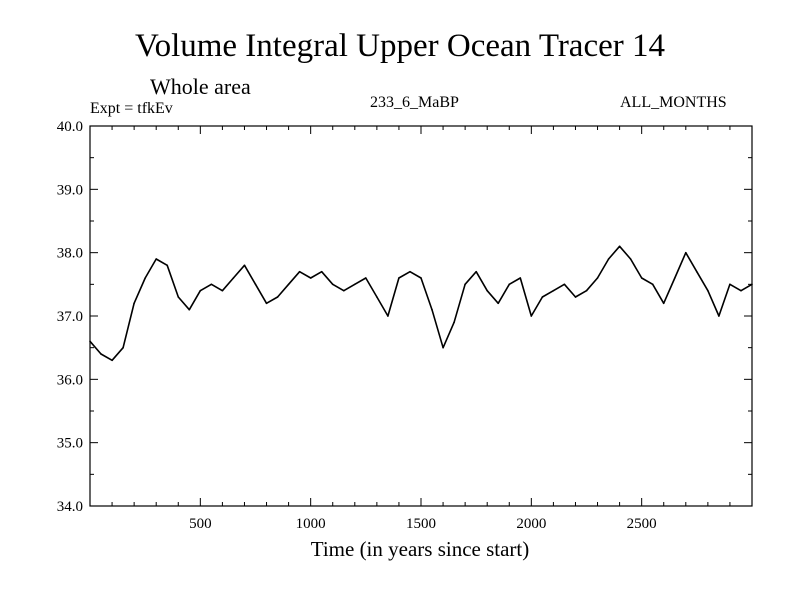  I want to click on chart-title: Volume Integral Upper Ocean Tracer 14, so click(400, 46).